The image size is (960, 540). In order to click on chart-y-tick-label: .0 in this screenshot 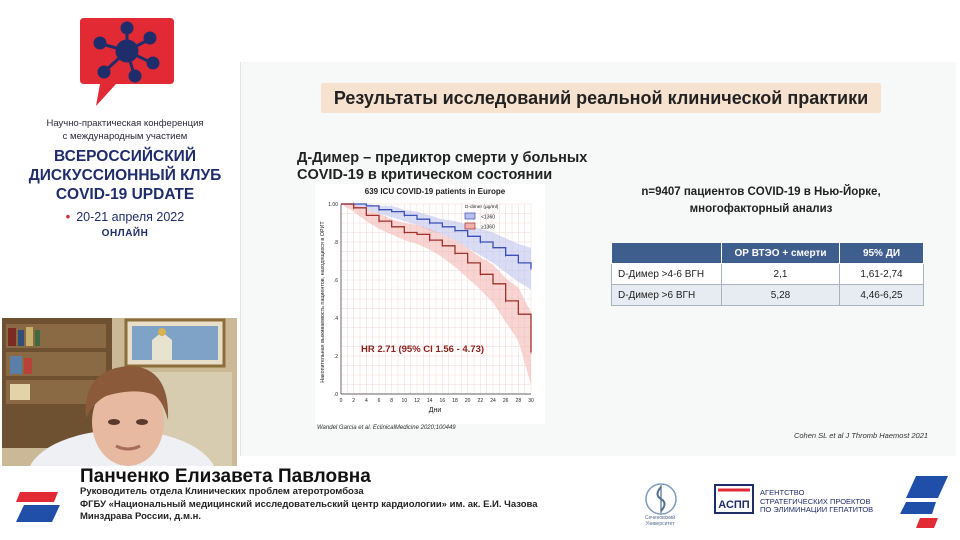, I will do `click(336, 395)`.